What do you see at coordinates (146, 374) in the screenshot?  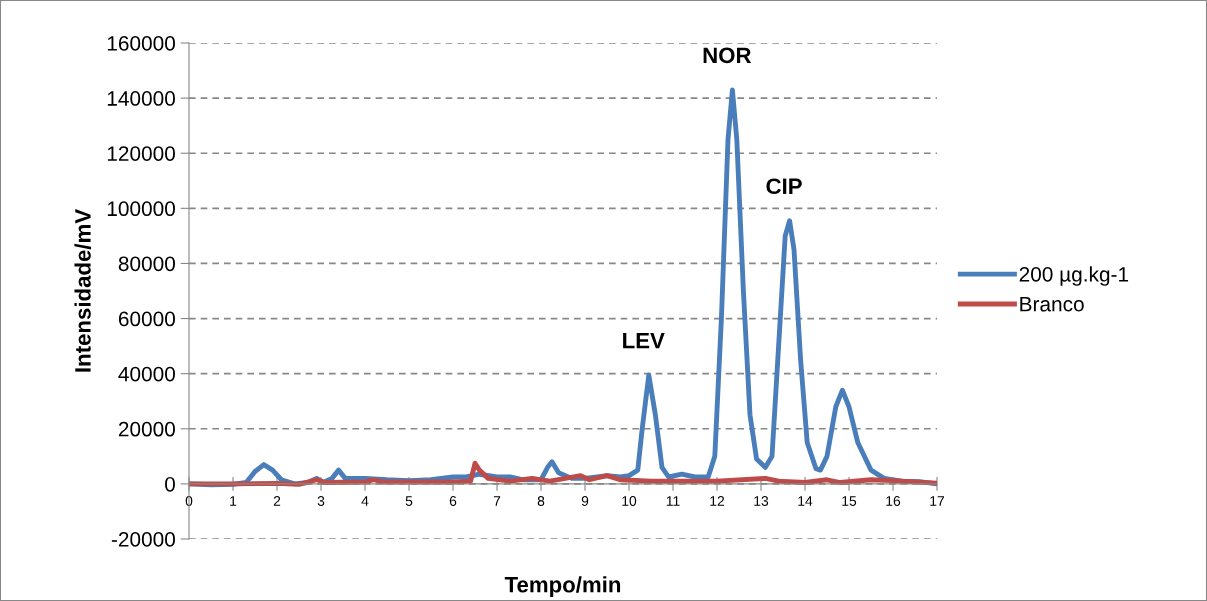 I see `y-tick-label: 40000` at bounding box center [146, 374].